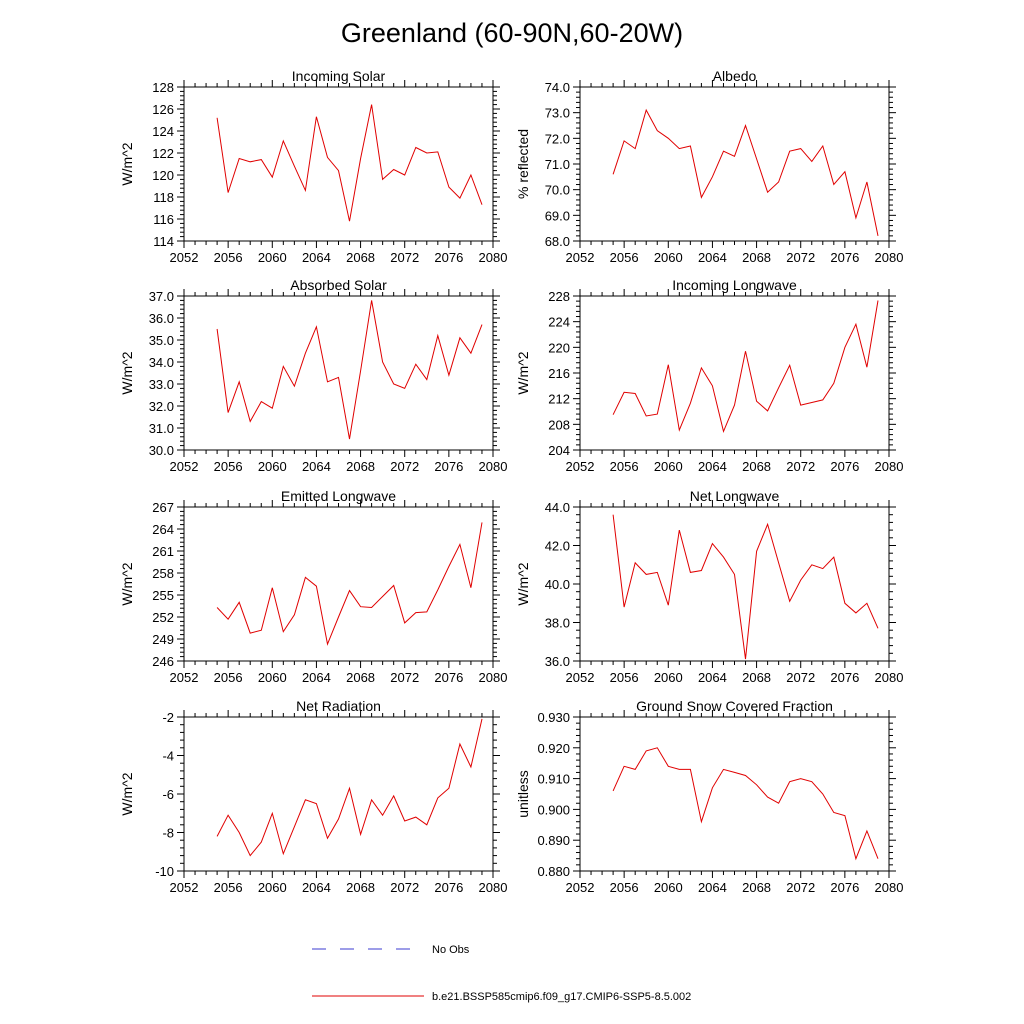  What do you see at coordinates (163, 87) in the screenshot?
I see `y-tick-label: 128` at bounding box center [163, 87].